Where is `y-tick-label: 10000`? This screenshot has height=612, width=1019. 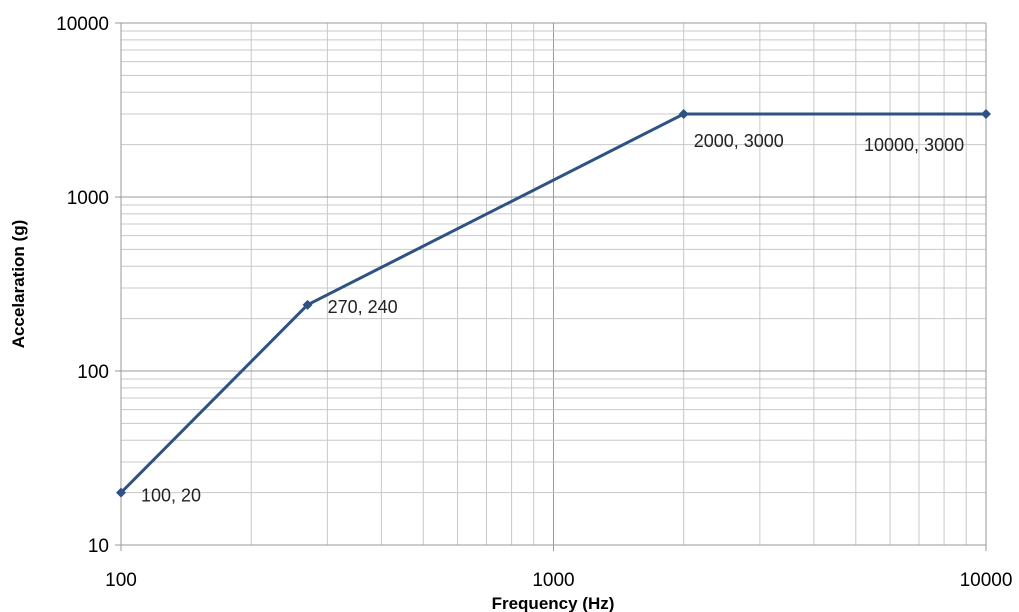 y-tick-label: 10000 is located at coordinates (82, 24).